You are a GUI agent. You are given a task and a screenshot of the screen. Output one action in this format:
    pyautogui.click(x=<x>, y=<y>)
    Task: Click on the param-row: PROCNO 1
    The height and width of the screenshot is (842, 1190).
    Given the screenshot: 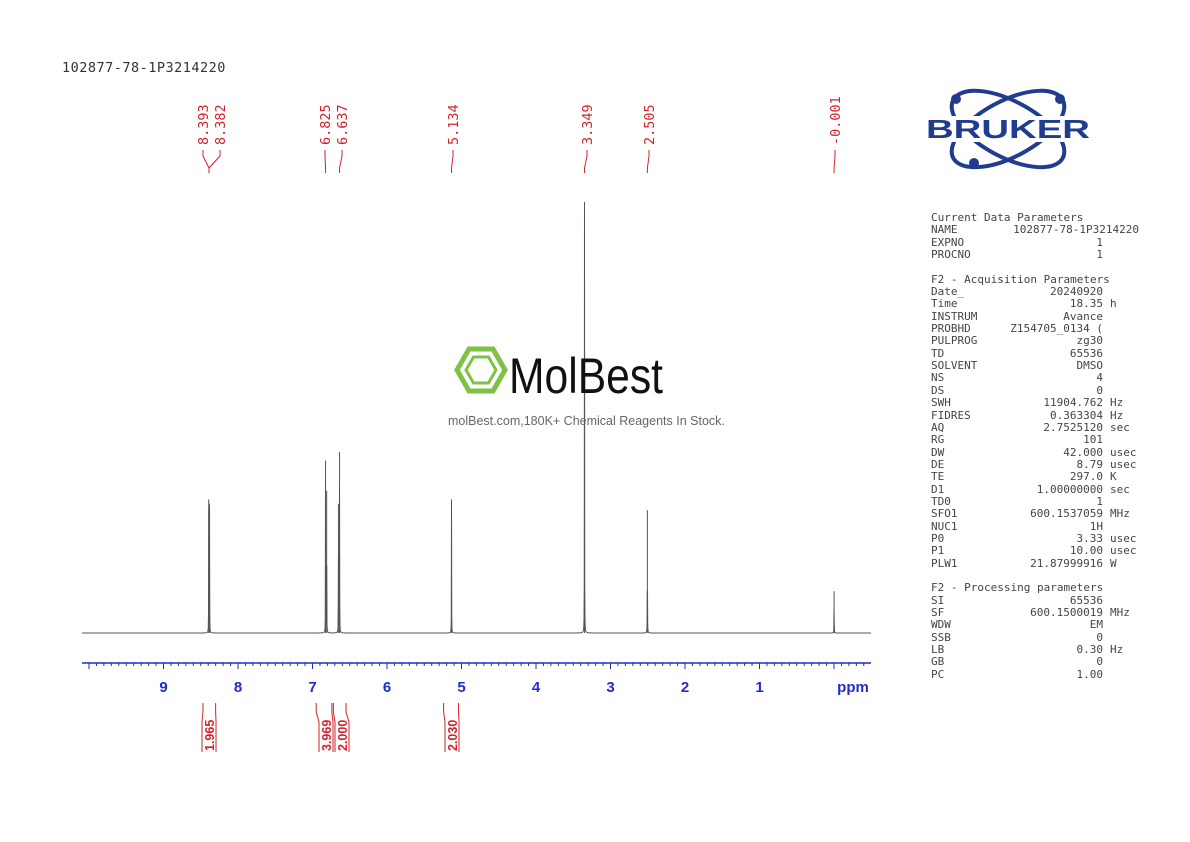 What is the action you would take?
    pyautogui.click(x=1038, y=255)
    